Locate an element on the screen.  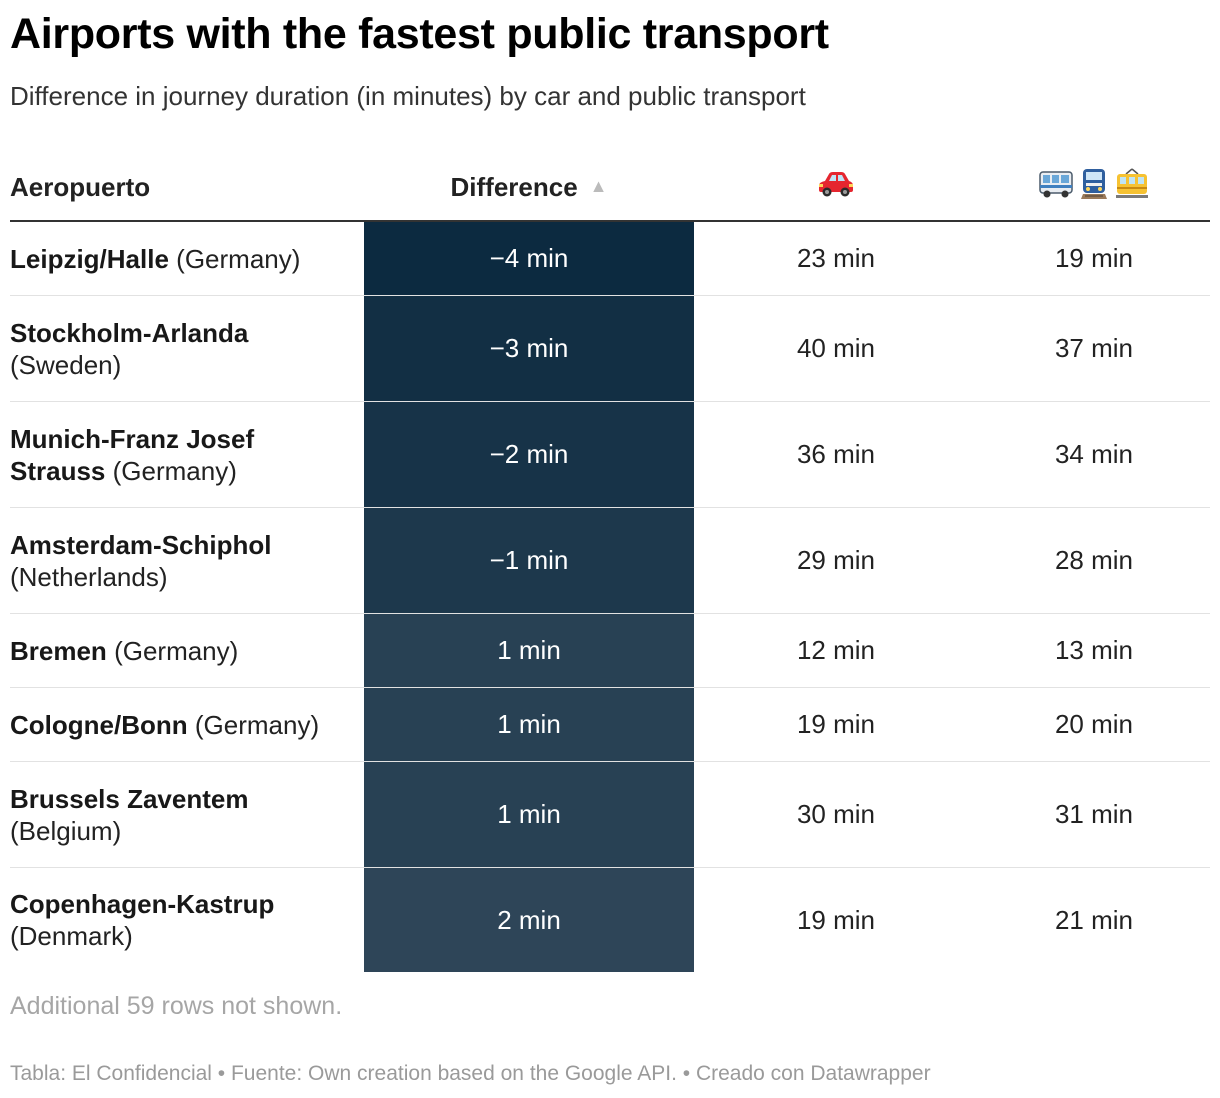
difference-cell: −4 min is located at coordinates (529, 258).